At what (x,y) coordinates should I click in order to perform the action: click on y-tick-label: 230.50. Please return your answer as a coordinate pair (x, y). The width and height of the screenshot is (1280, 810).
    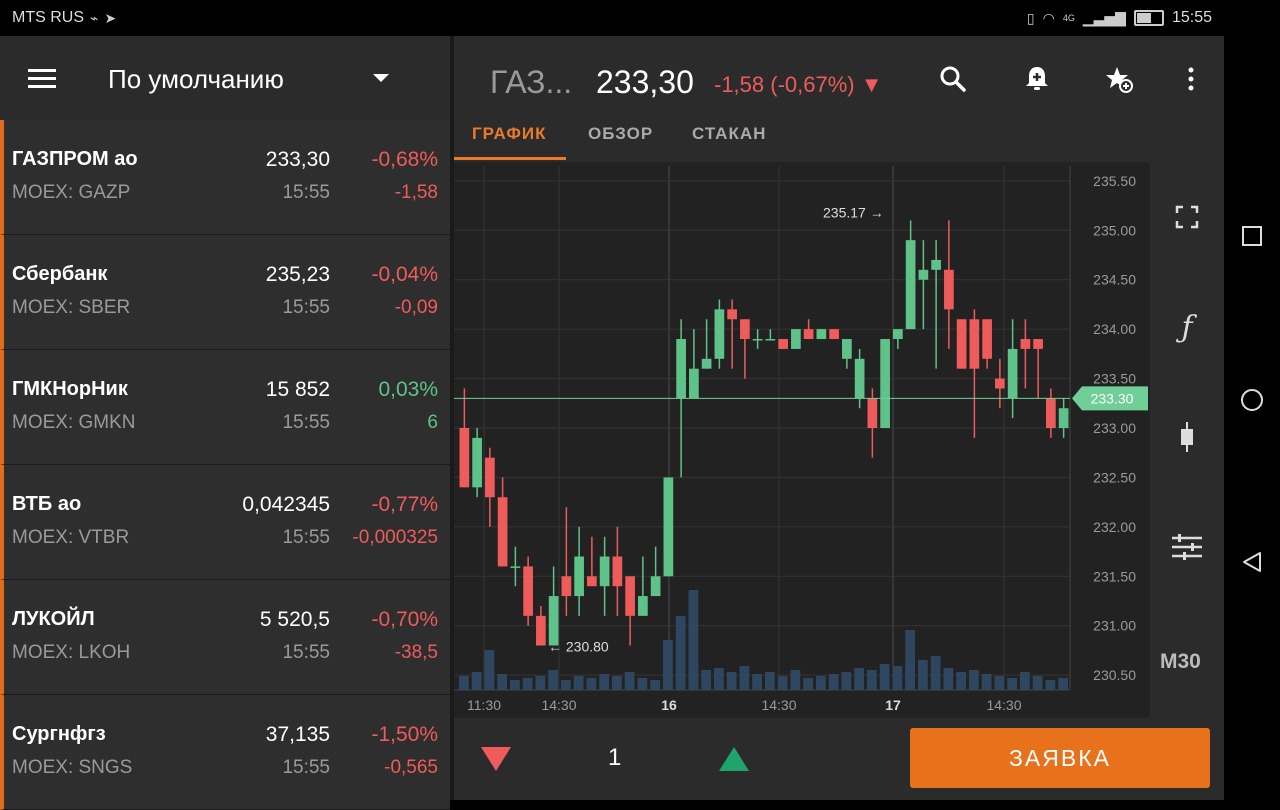
    Looking at the image, I should click on (1114, 675).